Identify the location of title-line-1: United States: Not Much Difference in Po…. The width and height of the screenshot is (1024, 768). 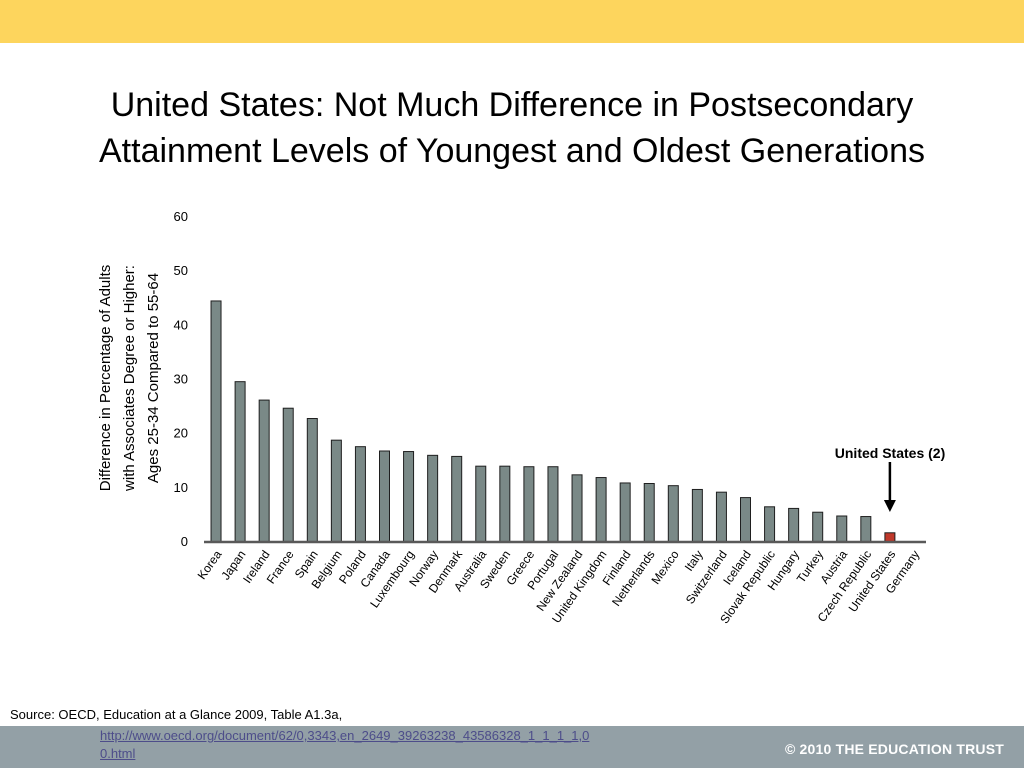
(512, 105).